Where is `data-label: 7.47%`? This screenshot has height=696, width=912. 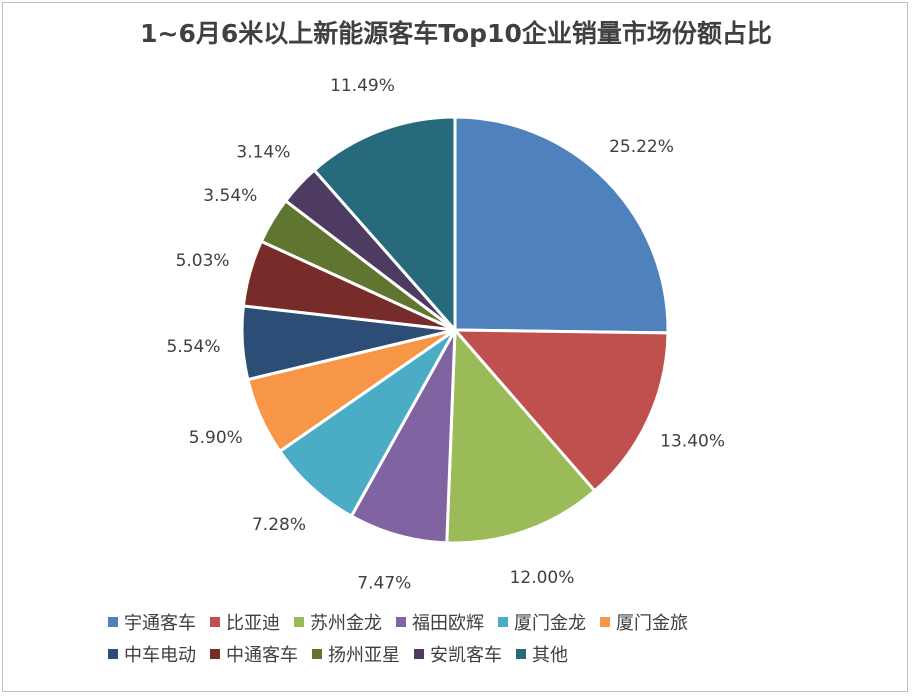
data-label: 7.47% is located at coordinates (384, 583).